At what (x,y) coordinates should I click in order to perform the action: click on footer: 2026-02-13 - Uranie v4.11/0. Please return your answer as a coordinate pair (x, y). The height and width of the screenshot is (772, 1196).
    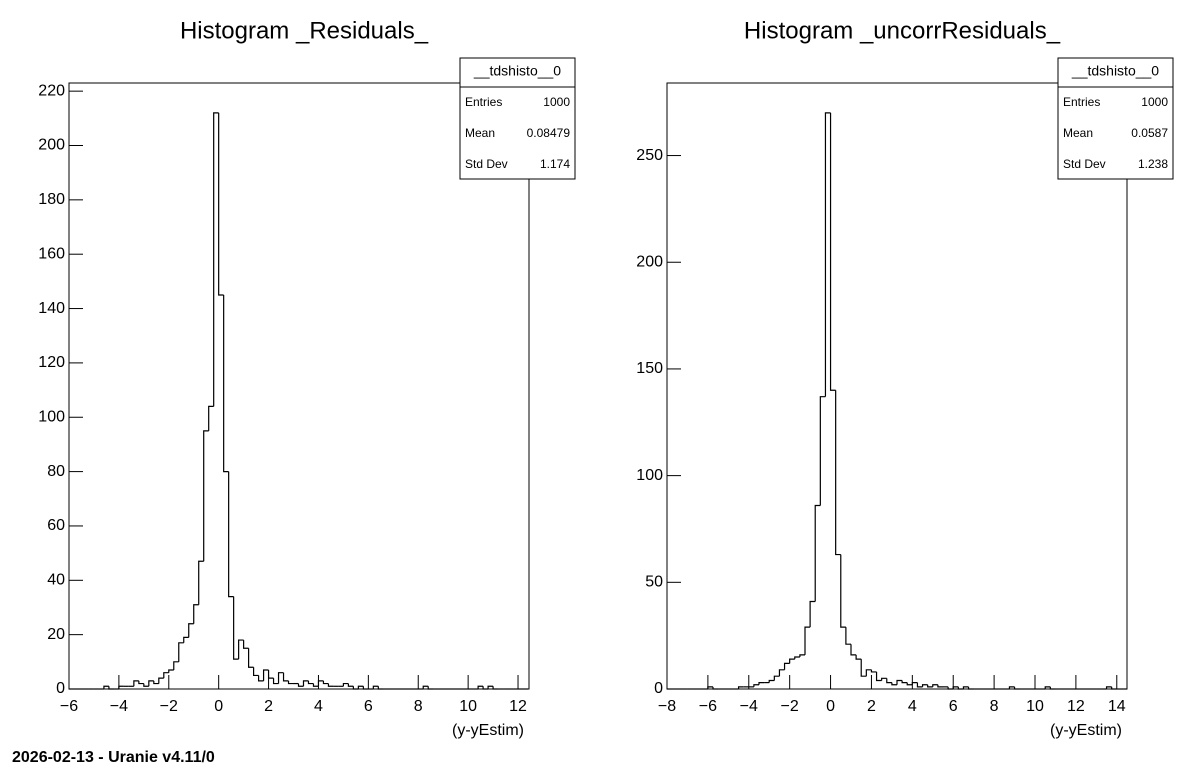
    Looking at the image, I should click on (113, 757).